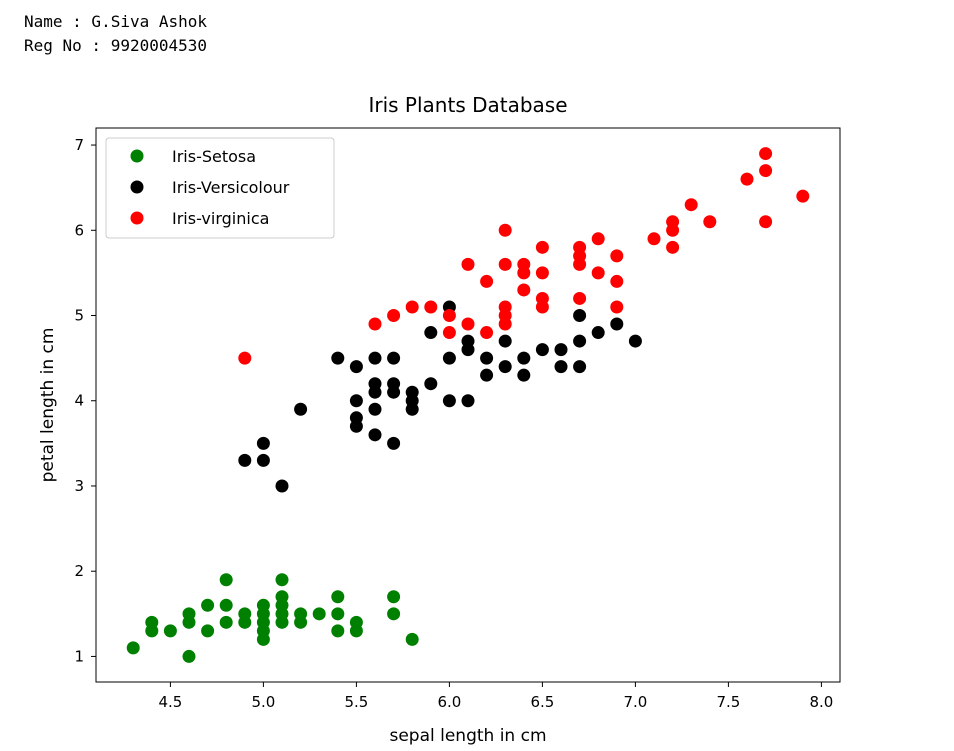  I want to click on x-tick-label: 5.5, so click(356, 702).